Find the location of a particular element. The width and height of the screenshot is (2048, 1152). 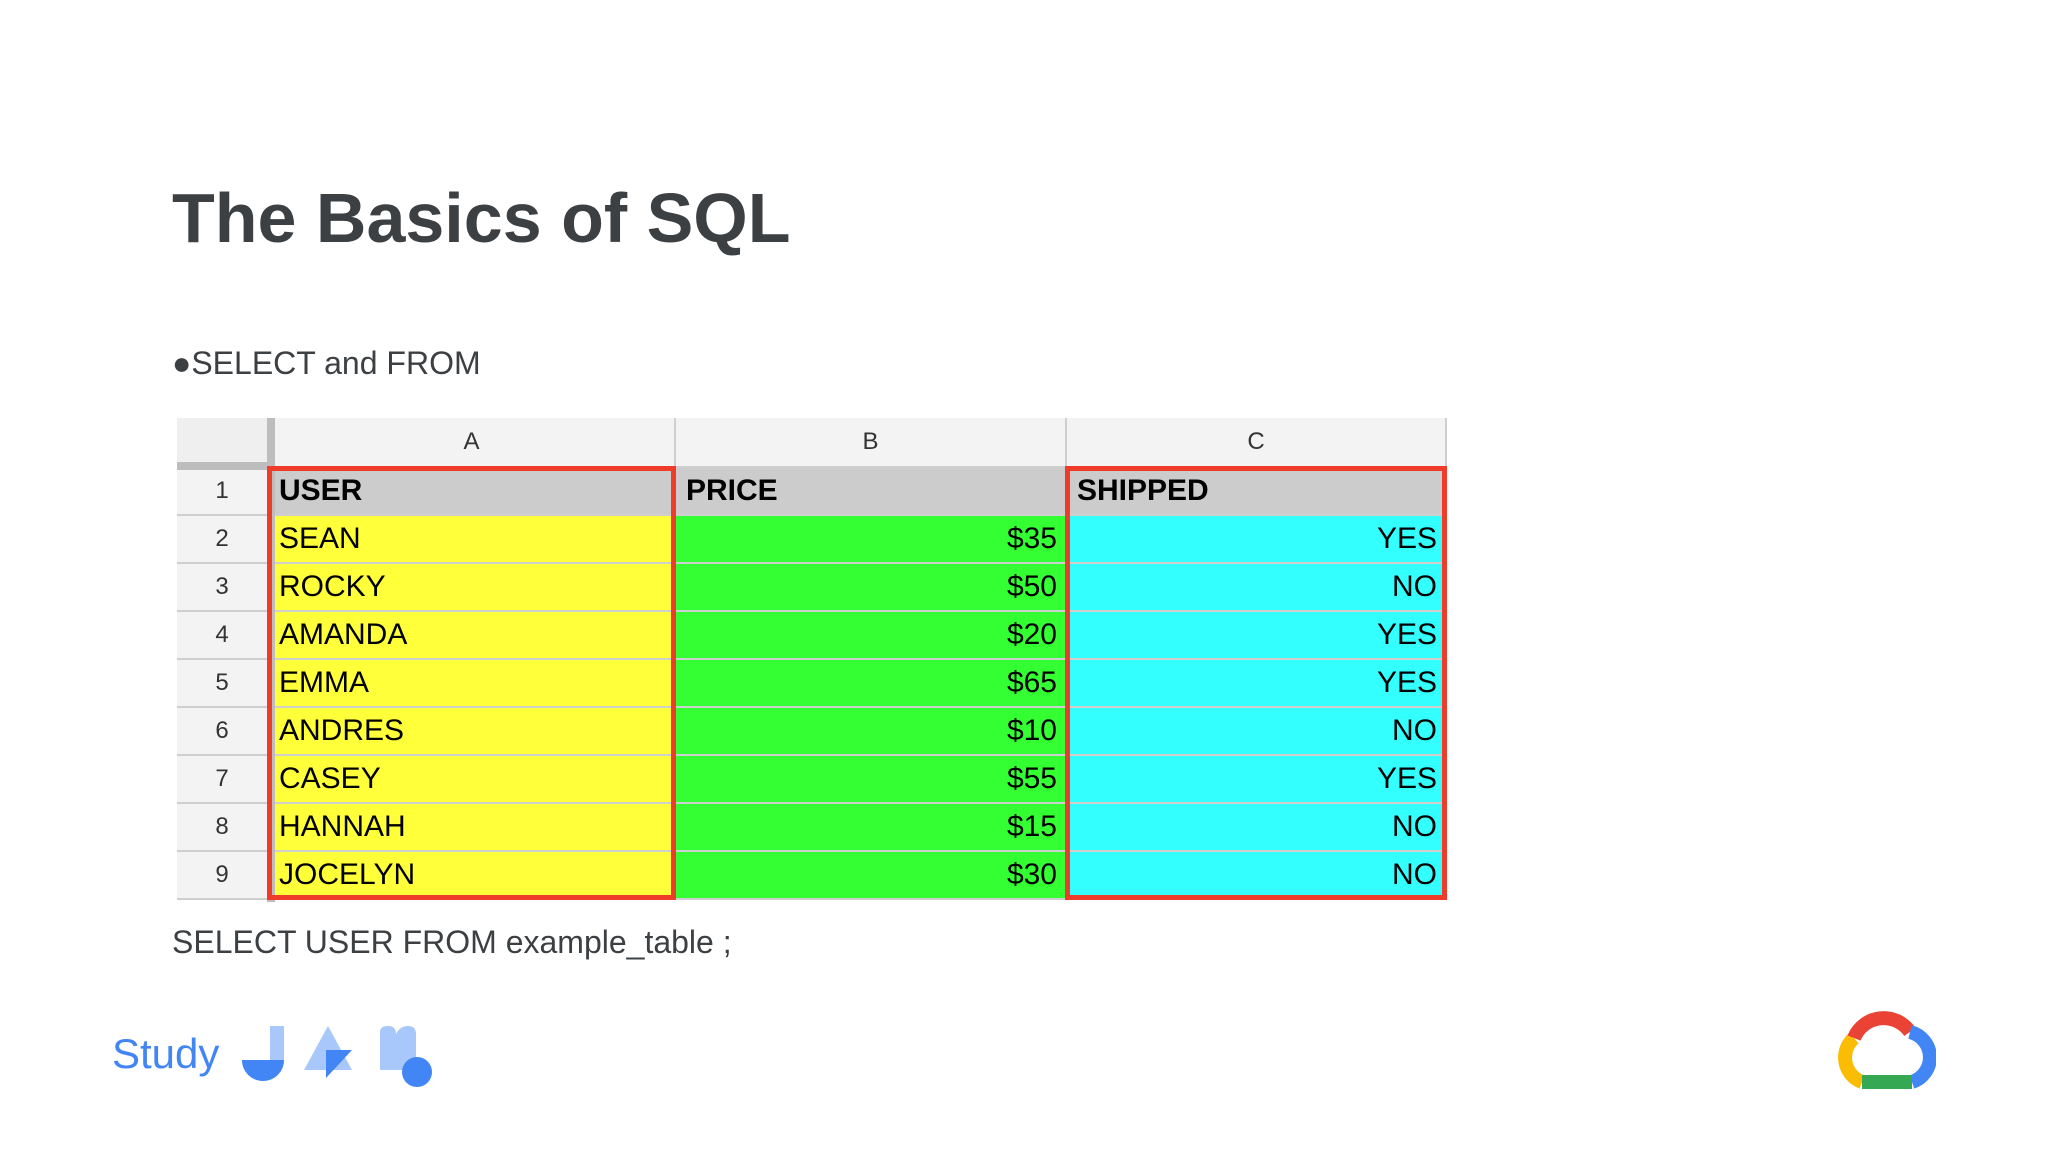

bullet-point: ●SELECT and FROM is located at coordinates (326, 363).